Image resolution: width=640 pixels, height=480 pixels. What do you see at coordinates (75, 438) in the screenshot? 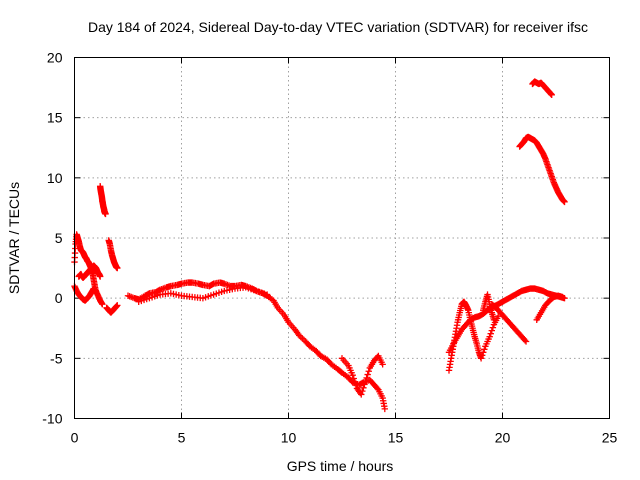
I see `x-tick-label: 0` at bounding box center [75, 438].